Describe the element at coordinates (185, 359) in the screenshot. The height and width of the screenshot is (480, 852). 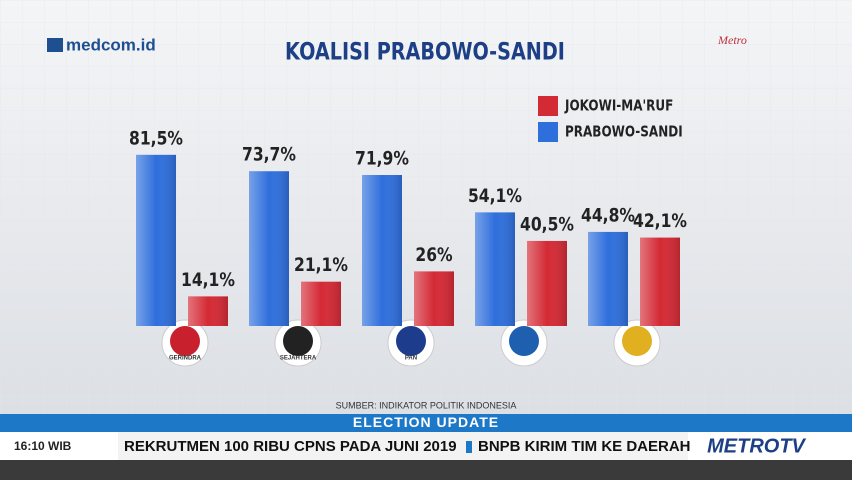
I see `x-tick-label: GERINDRA` at that location.